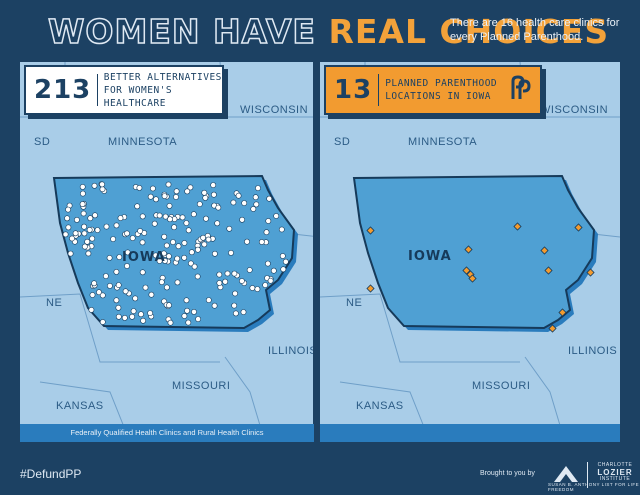 Image resolution: width=640 pixels, height=495 pixels. Describe the element at coordinates (507, 473) in the screenshot. I see `brought-by-label: Brought to you by` at that location.